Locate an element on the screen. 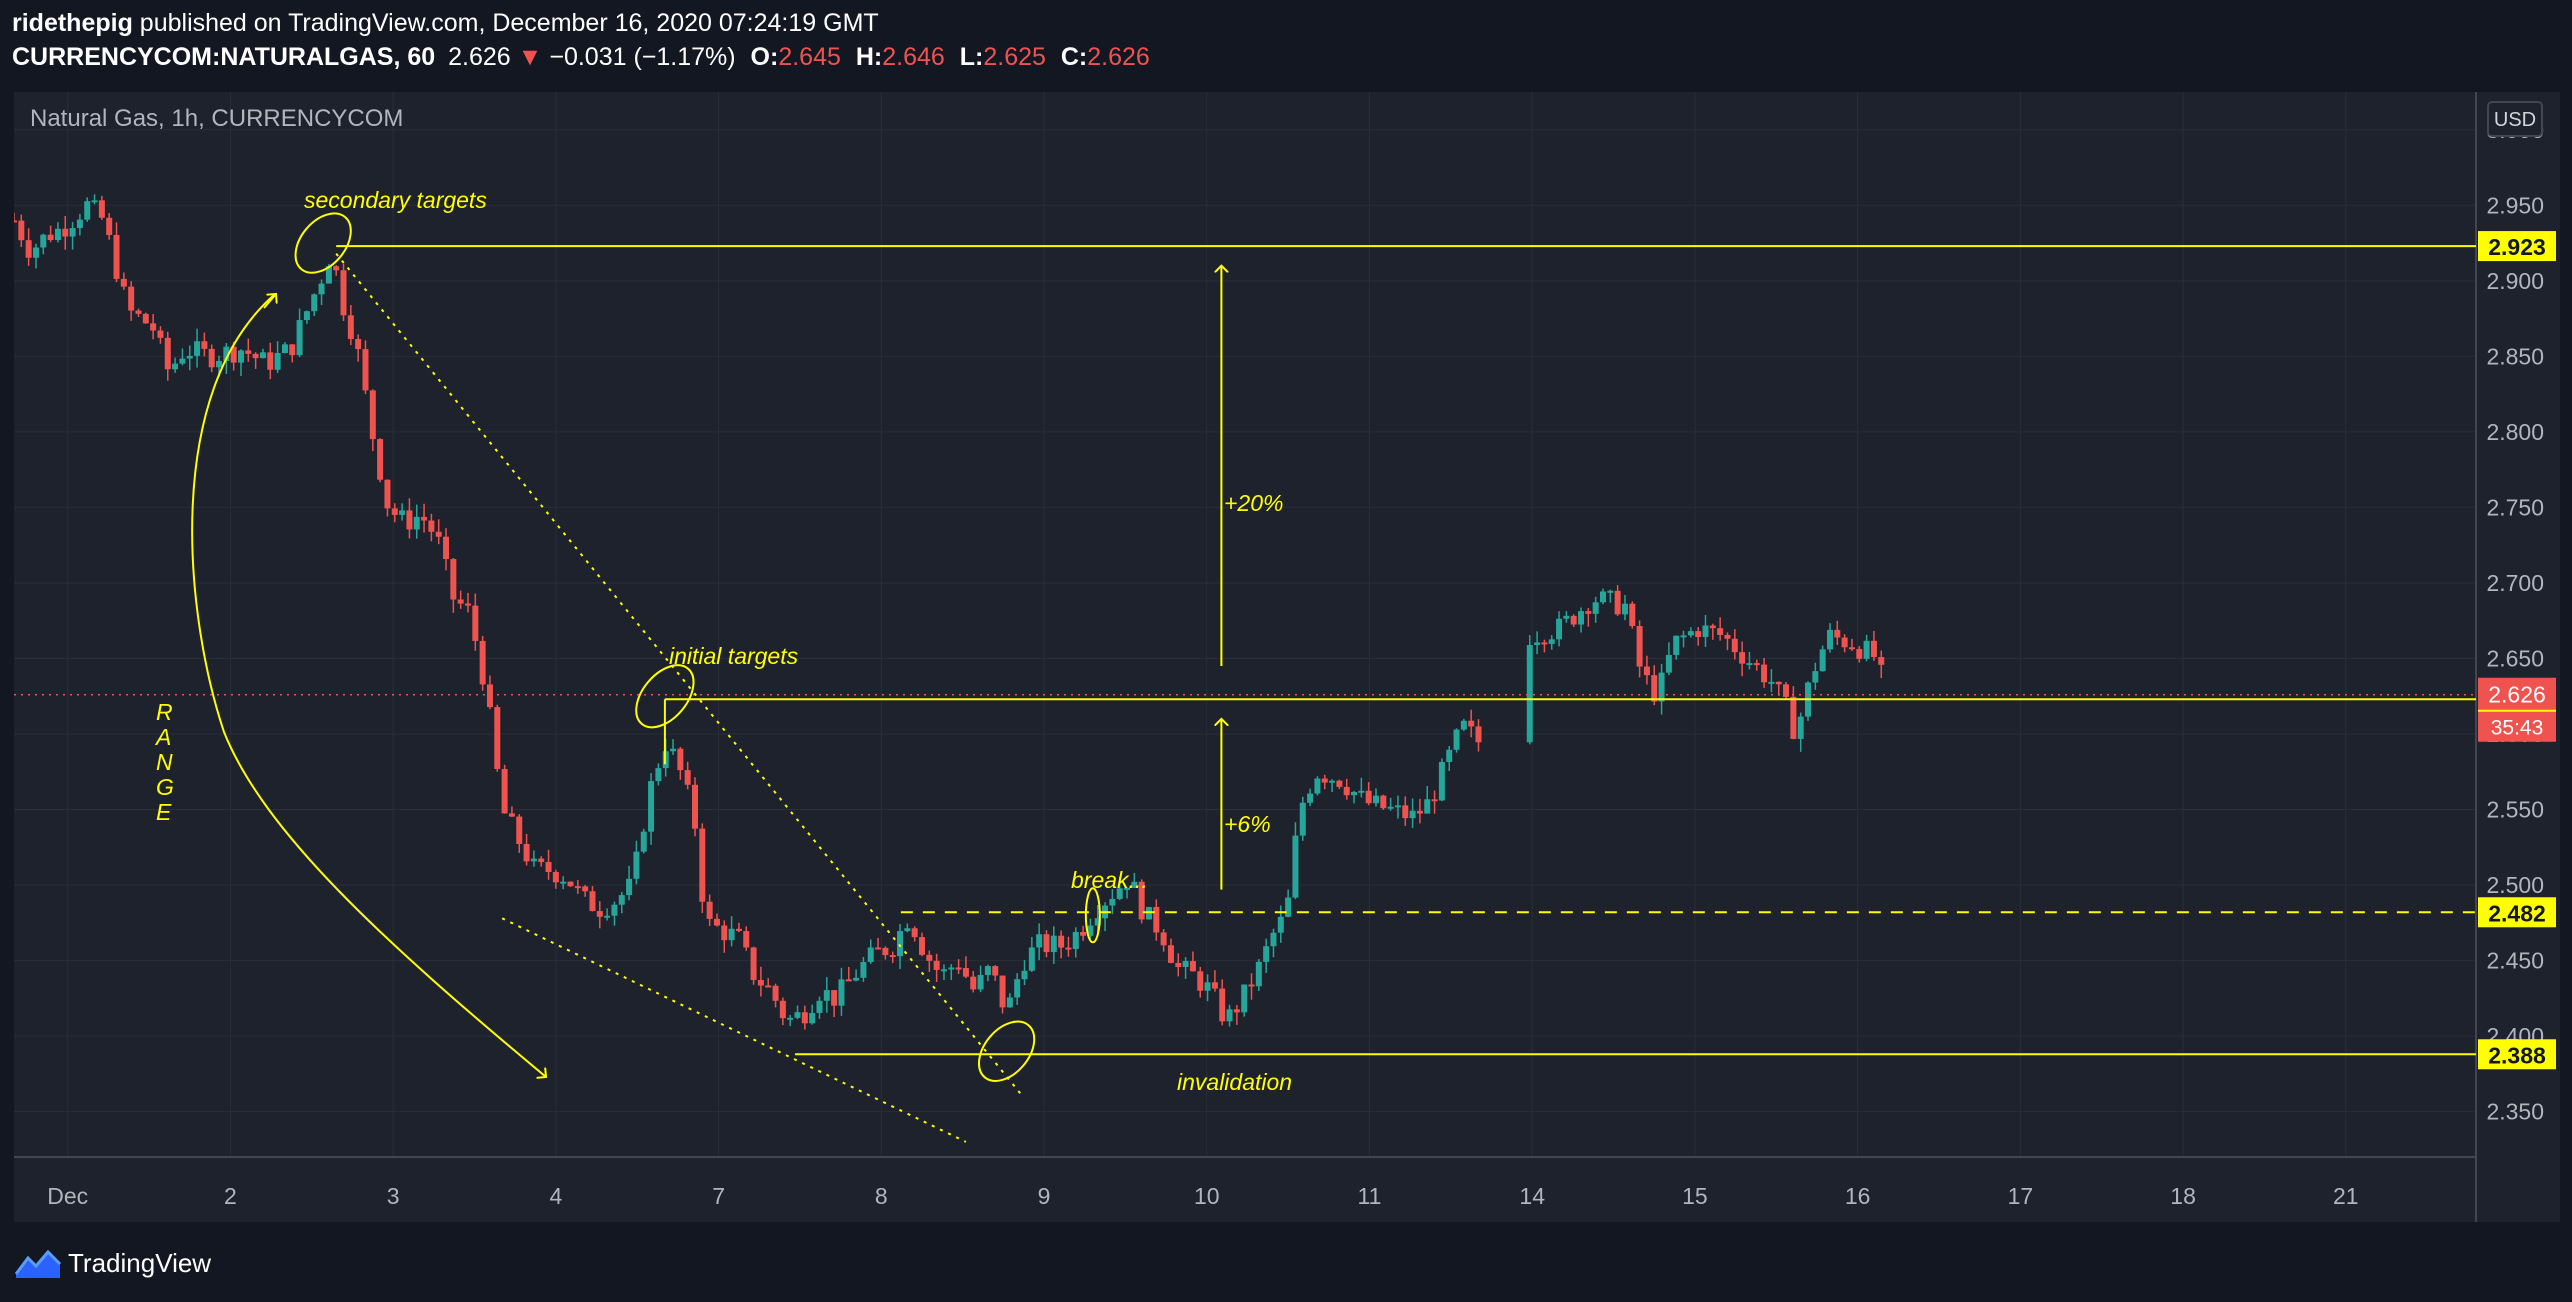 This screenshot has width=2572, height=1302. close-label: C: is located at coordinates (1074, 57).